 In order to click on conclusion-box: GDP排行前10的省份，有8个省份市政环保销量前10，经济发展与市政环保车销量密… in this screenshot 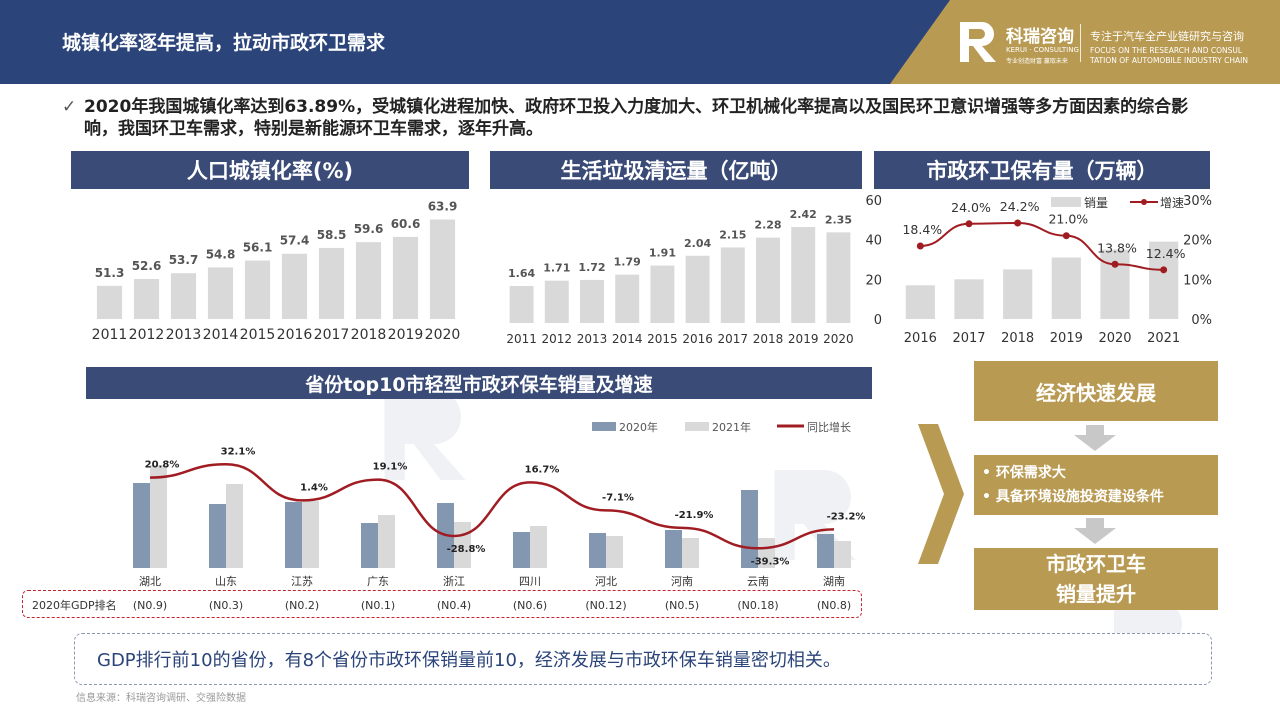, I will do `click(643, 659)`.